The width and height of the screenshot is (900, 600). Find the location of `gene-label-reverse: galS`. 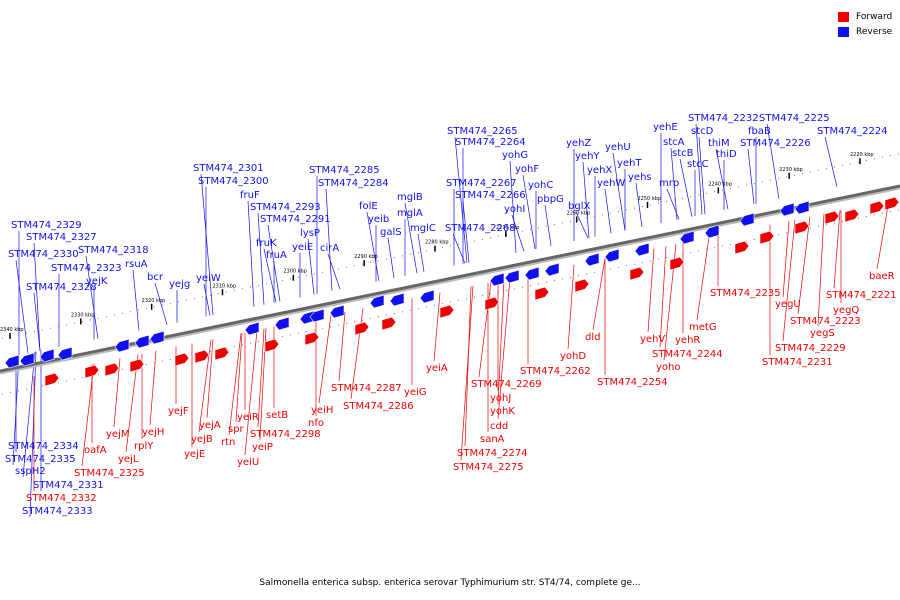

gene-label-reverse: galS is located at coordinates (391, 232).